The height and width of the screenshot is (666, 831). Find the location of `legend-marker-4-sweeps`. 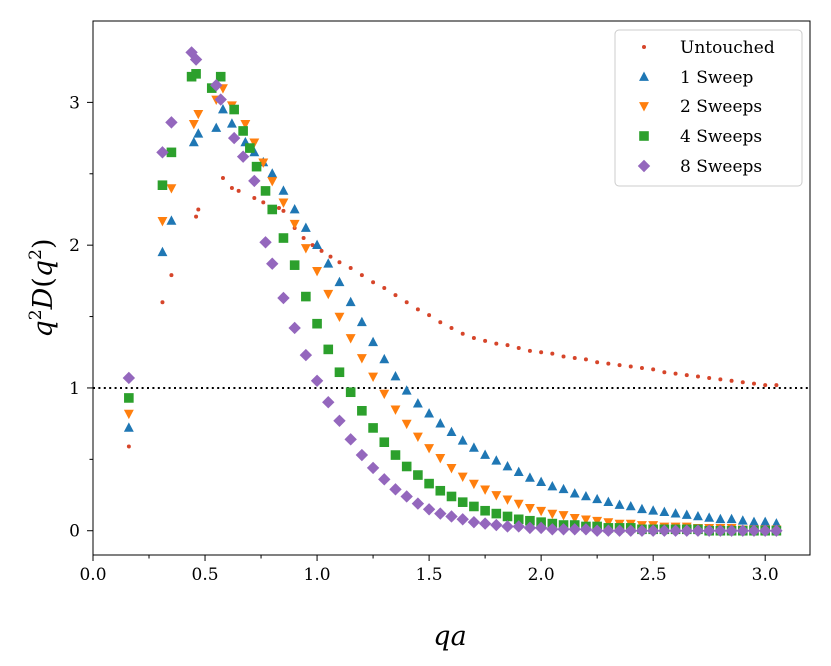

legend-marker-4-sweeps is located at coordinates (644, 136).